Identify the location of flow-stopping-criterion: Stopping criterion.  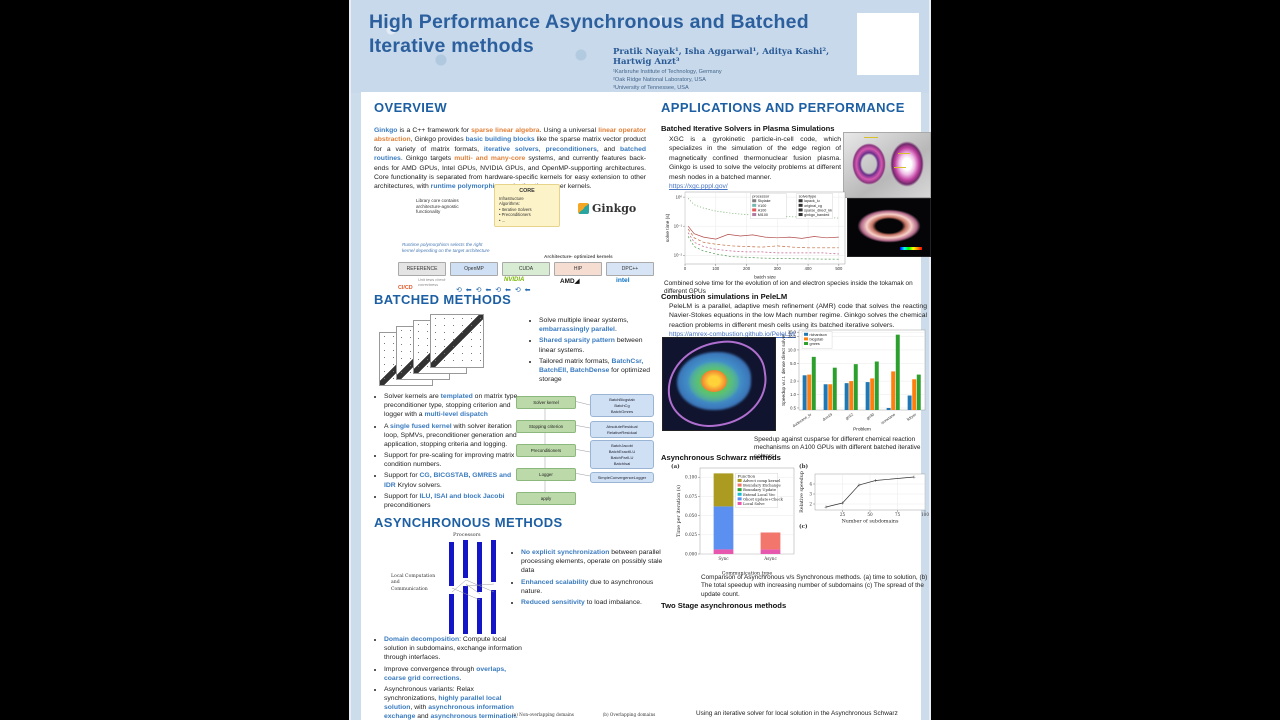
(546, 426).